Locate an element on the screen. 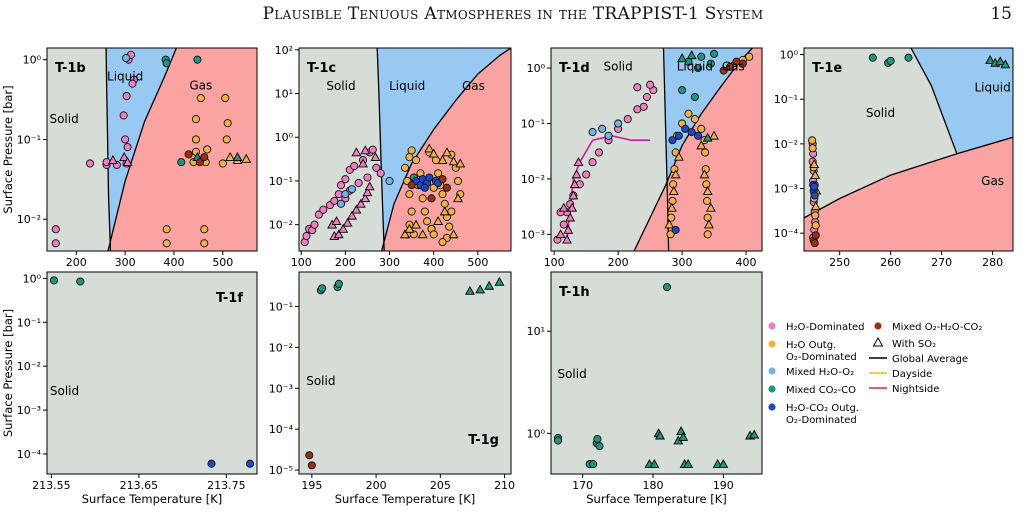 This screenshot has height=526, width=1026. y-tick-label: 10⁻⁴ is located at coordinates (281, 429).